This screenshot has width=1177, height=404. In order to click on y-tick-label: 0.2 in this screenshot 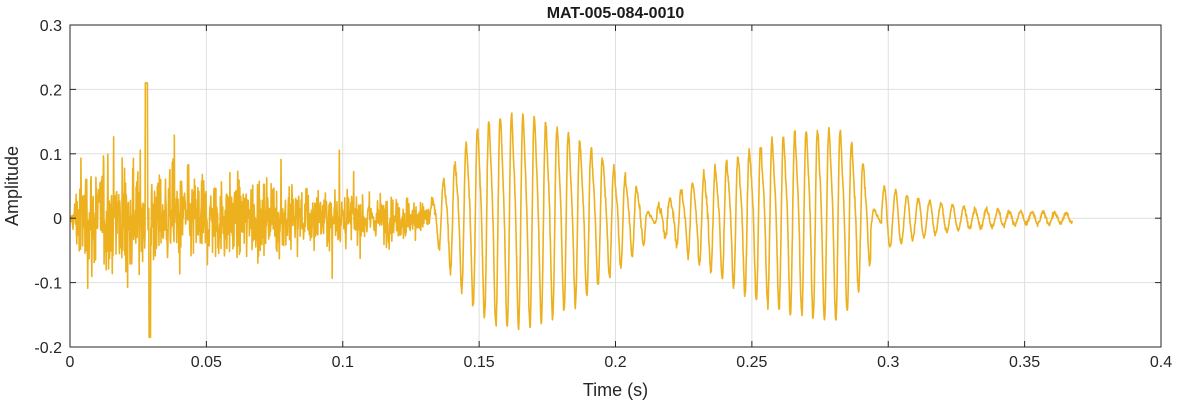, I will do `click(51, 90)`.